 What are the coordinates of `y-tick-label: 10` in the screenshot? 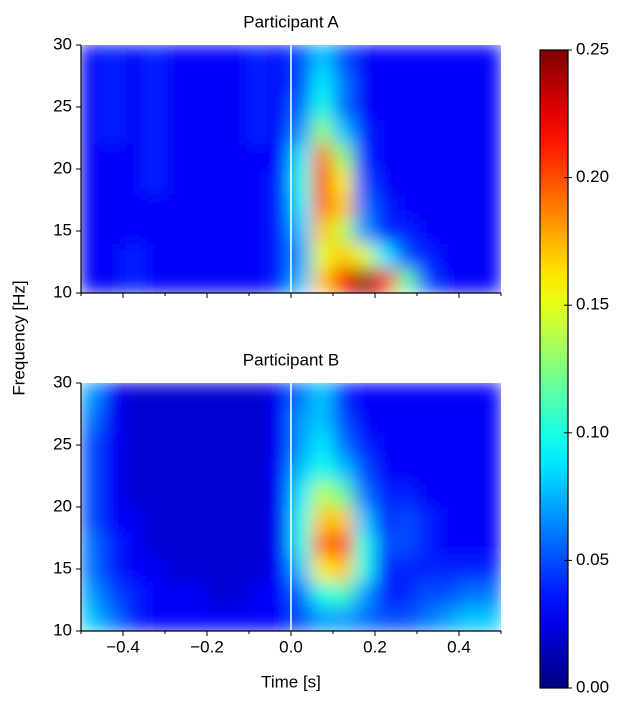 It's located at (62, 291).